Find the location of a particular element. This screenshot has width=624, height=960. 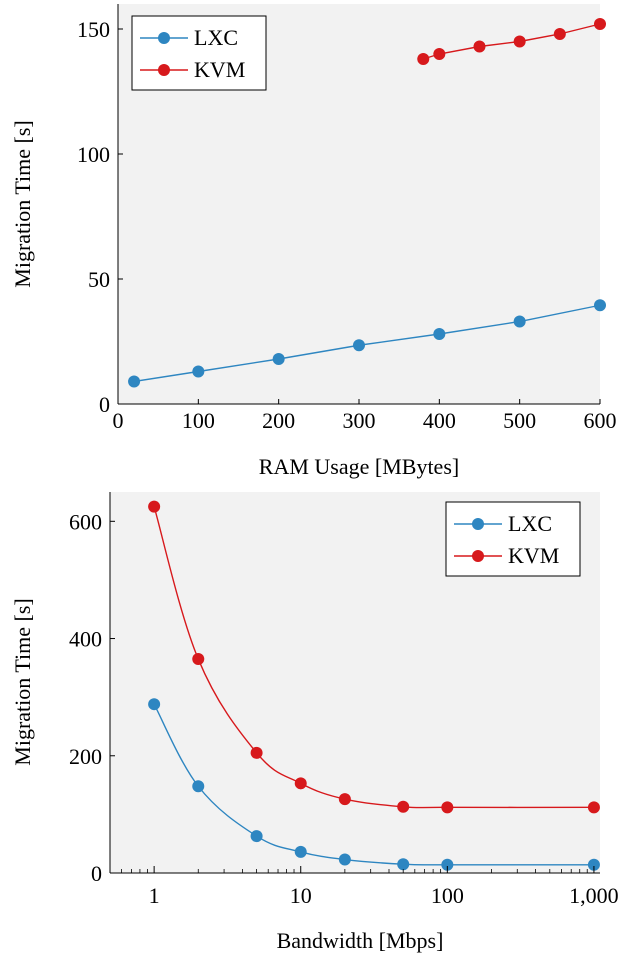

y-tick-label: 600 is located at coordinates (85, 521).